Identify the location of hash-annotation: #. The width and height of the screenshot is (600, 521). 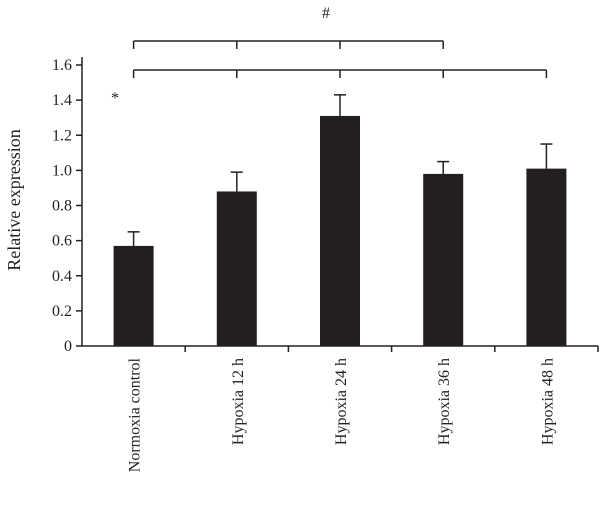
(326, 13).